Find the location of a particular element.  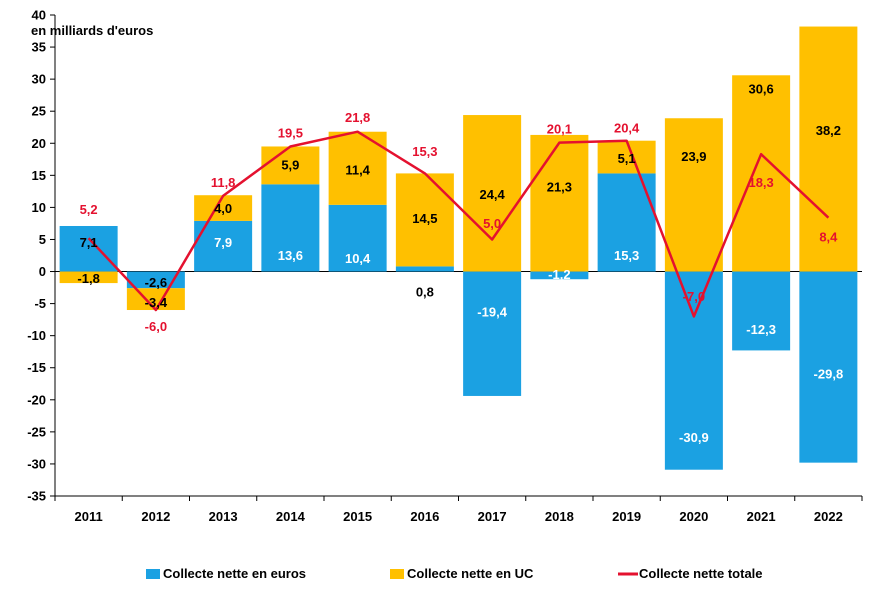

data-label-uc: 5,1 is located at coordinates (627, 158).